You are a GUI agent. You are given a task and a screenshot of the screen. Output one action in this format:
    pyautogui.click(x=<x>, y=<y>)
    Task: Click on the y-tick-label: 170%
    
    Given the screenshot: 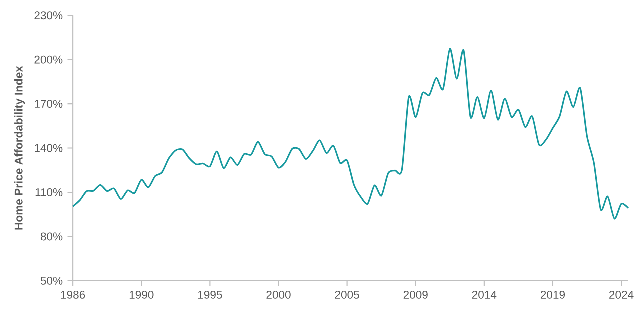 What is the action you would take?
    pyautogui.click(x=49, y=104)
    